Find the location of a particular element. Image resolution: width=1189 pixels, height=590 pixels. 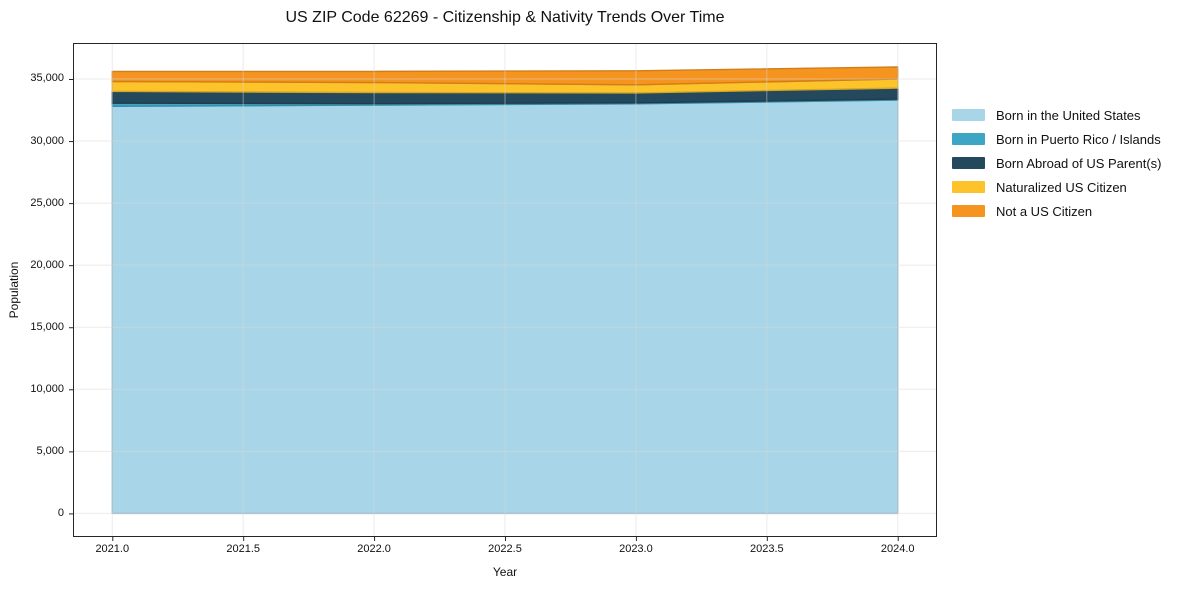

x-tick-label: 2022.0 is located at coordinates (374, 549).